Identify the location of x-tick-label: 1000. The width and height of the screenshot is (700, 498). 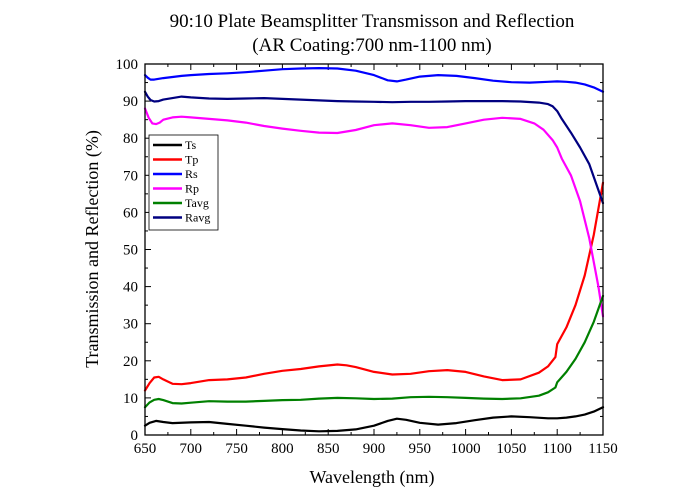
(466, 449).